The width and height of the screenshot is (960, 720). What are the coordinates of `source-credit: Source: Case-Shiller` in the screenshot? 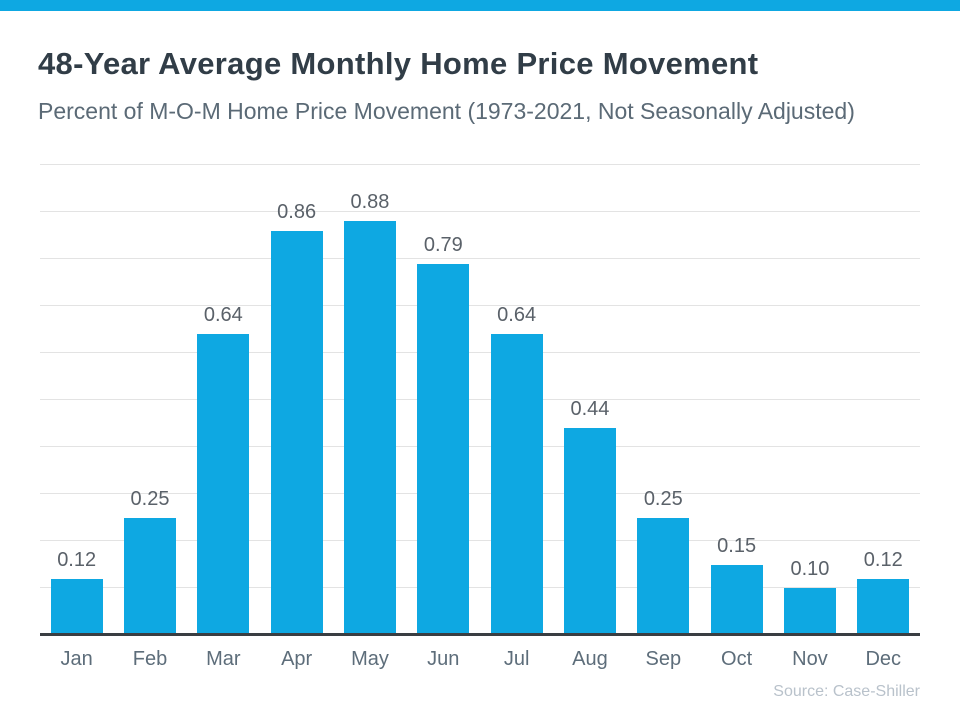 It's located at (846, 691).